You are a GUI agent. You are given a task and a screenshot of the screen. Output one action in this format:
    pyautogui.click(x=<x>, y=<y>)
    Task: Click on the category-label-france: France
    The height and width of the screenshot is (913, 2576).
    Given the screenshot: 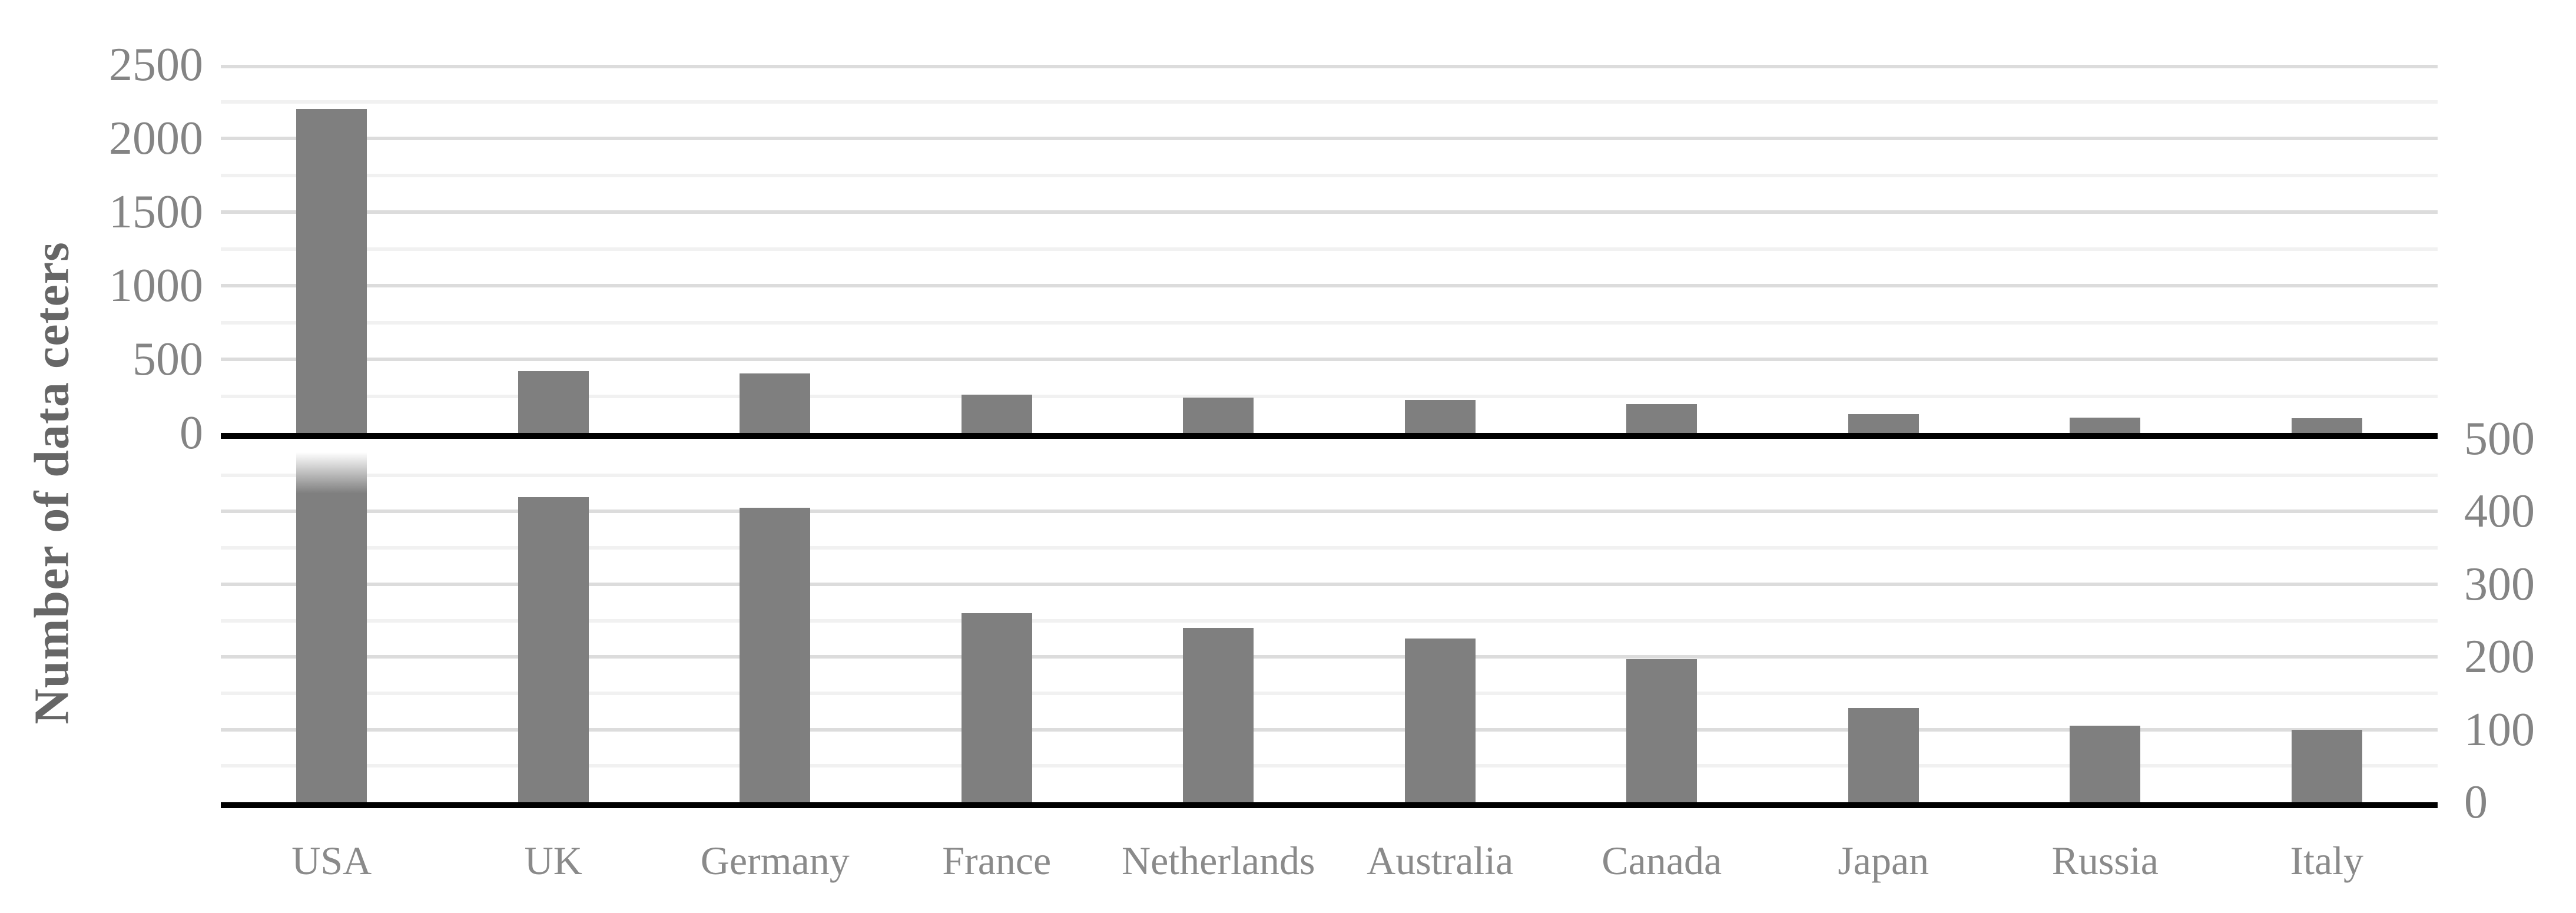 What is the action you would take?
    pyautogui.click(x=997, y=860)
    